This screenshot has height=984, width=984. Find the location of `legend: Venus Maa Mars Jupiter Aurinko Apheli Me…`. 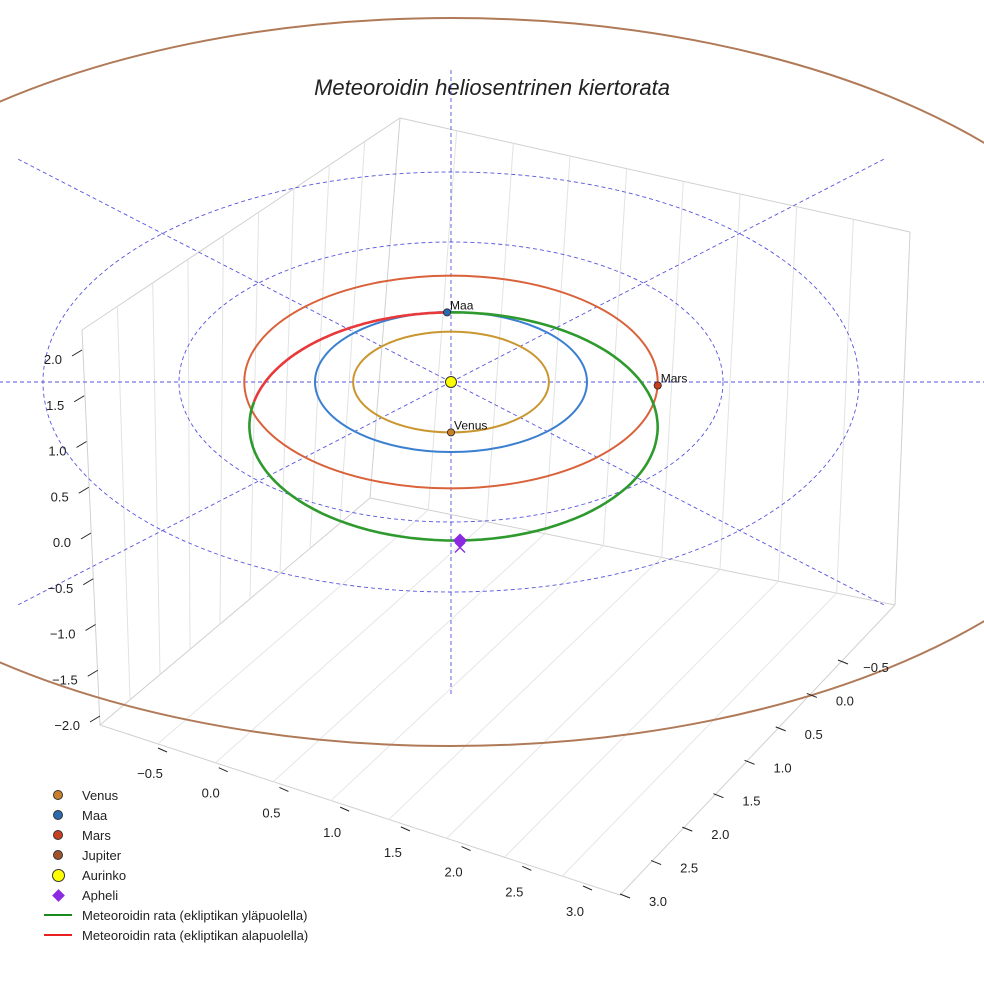

legend: Venus Maa Mars Jupiter Aurinko Apheli Me… is located at coordinates (174, 865).